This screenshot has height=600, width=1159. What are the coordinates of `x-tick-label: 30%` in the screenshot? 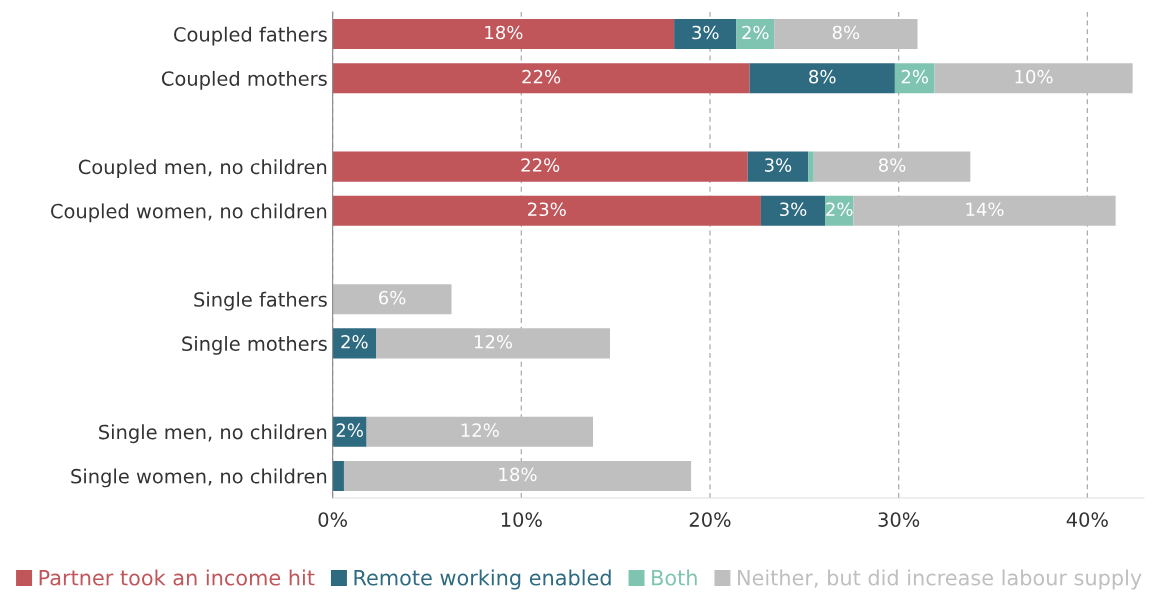 It's located at (899, 519).